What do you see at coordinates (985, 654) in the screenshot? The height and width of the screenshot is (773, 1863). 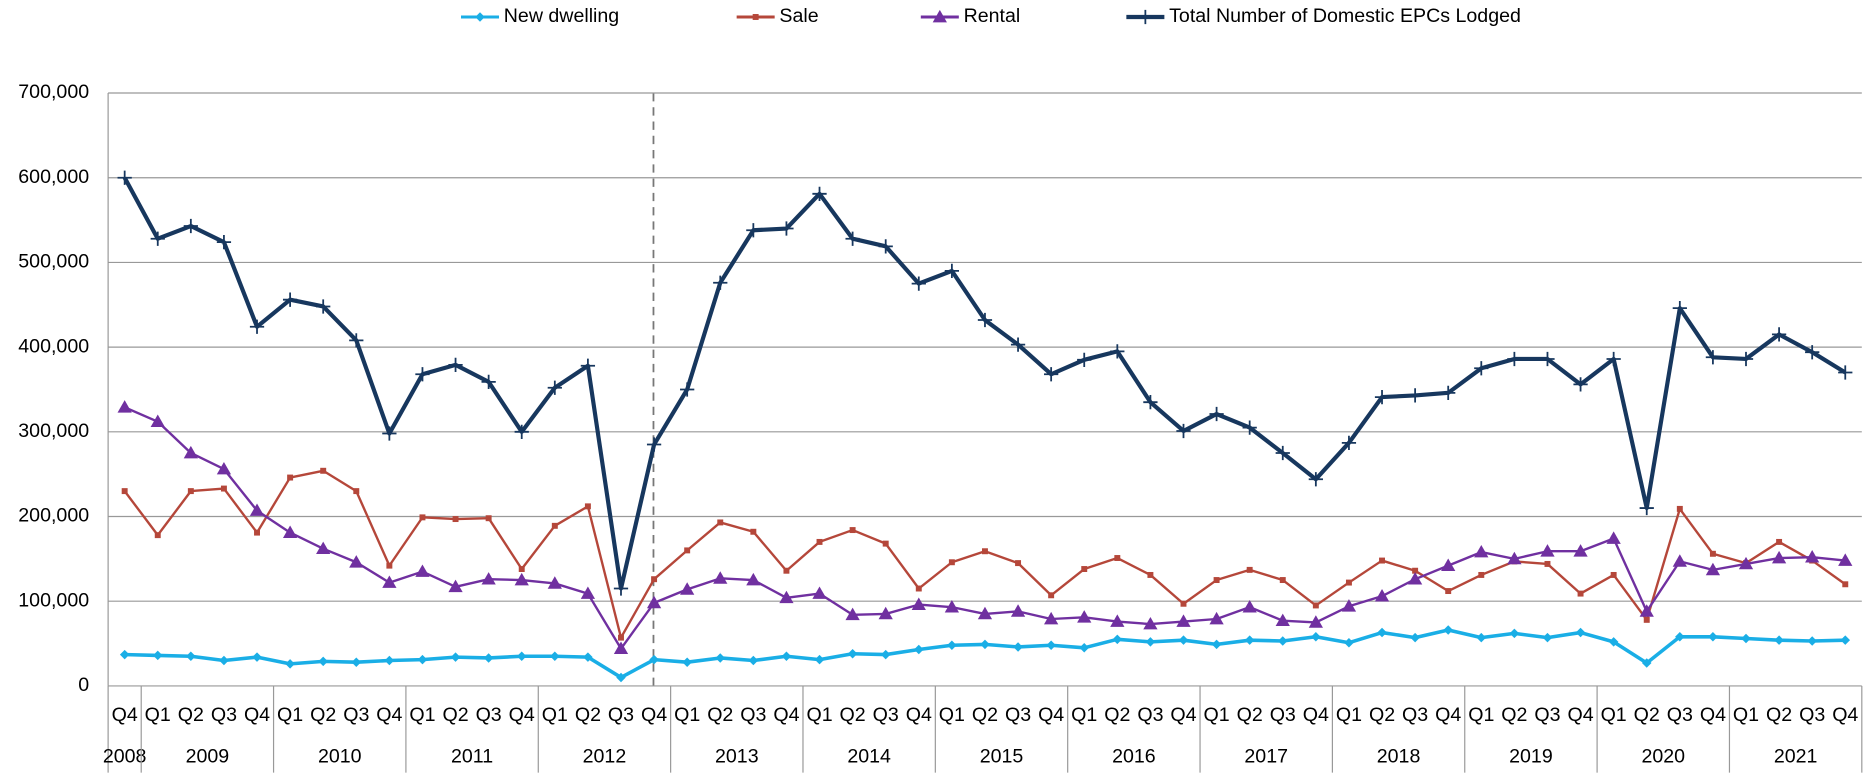 I see `series-line` at bounding box center [985, 654].